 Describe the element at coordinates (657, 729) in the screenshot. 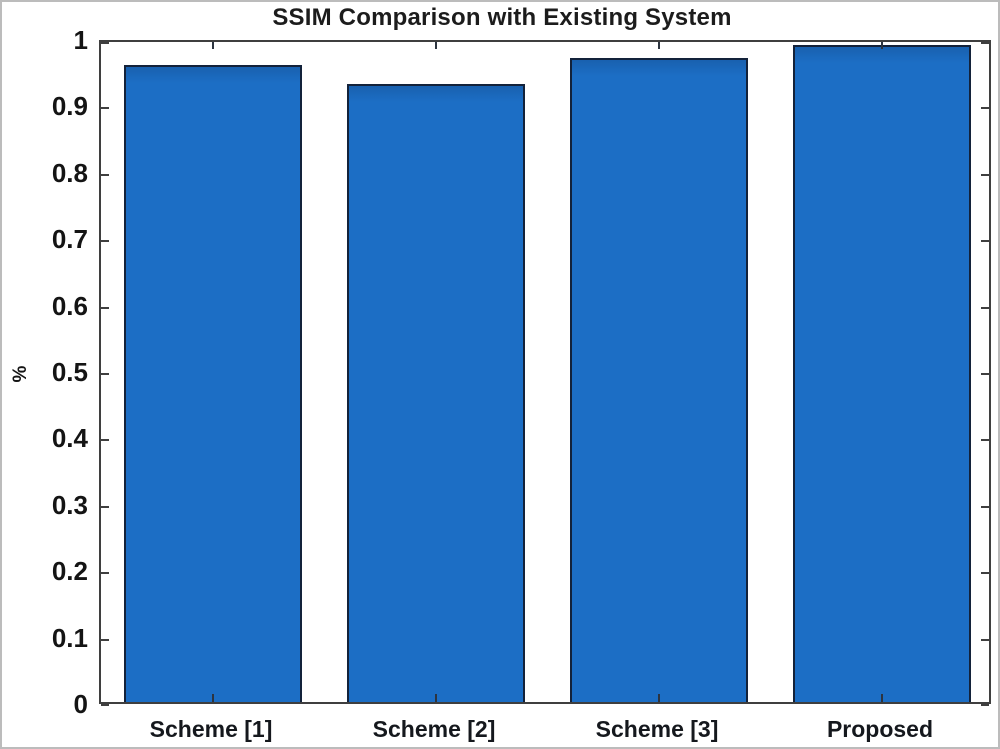

I see `x-tick-label: Scheme [3]` at that location.